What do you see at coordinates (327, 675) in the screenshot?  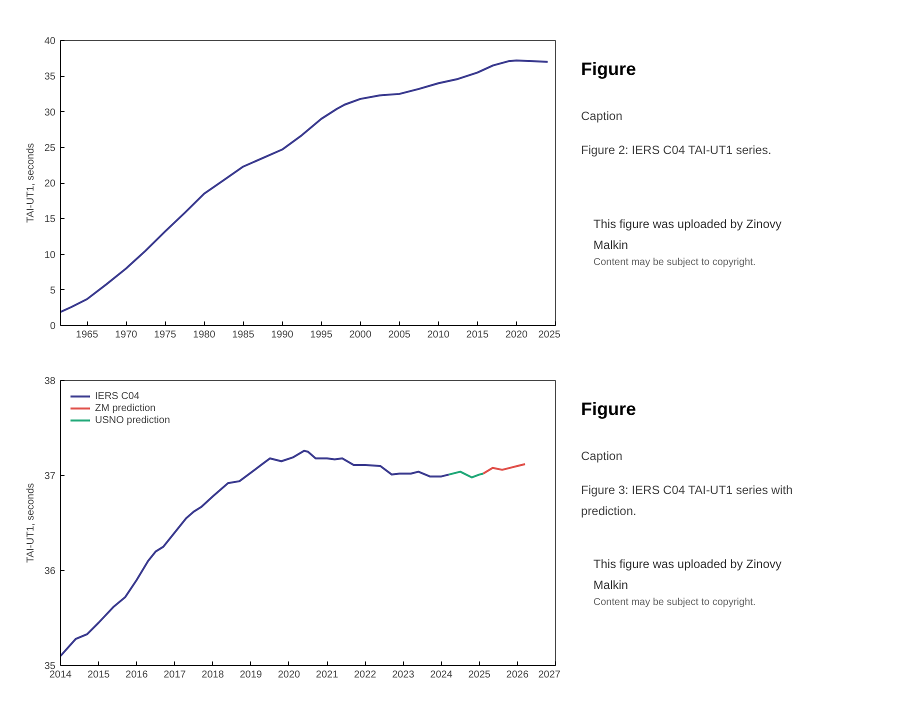 I see `x-tick-label: 2021` at bounding box center [327, 675].